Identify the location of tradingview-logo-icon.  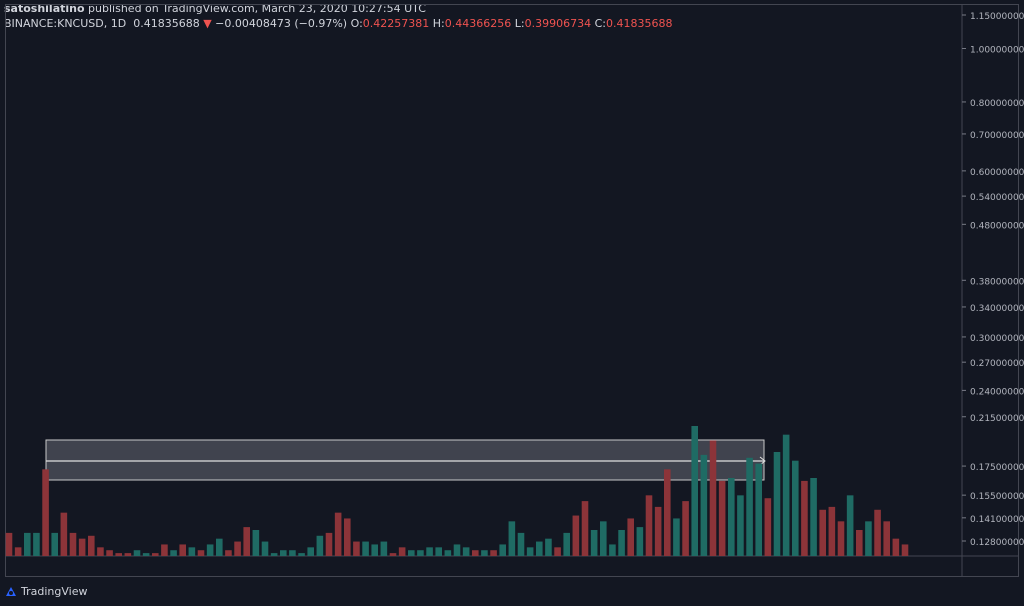
(11, 591).